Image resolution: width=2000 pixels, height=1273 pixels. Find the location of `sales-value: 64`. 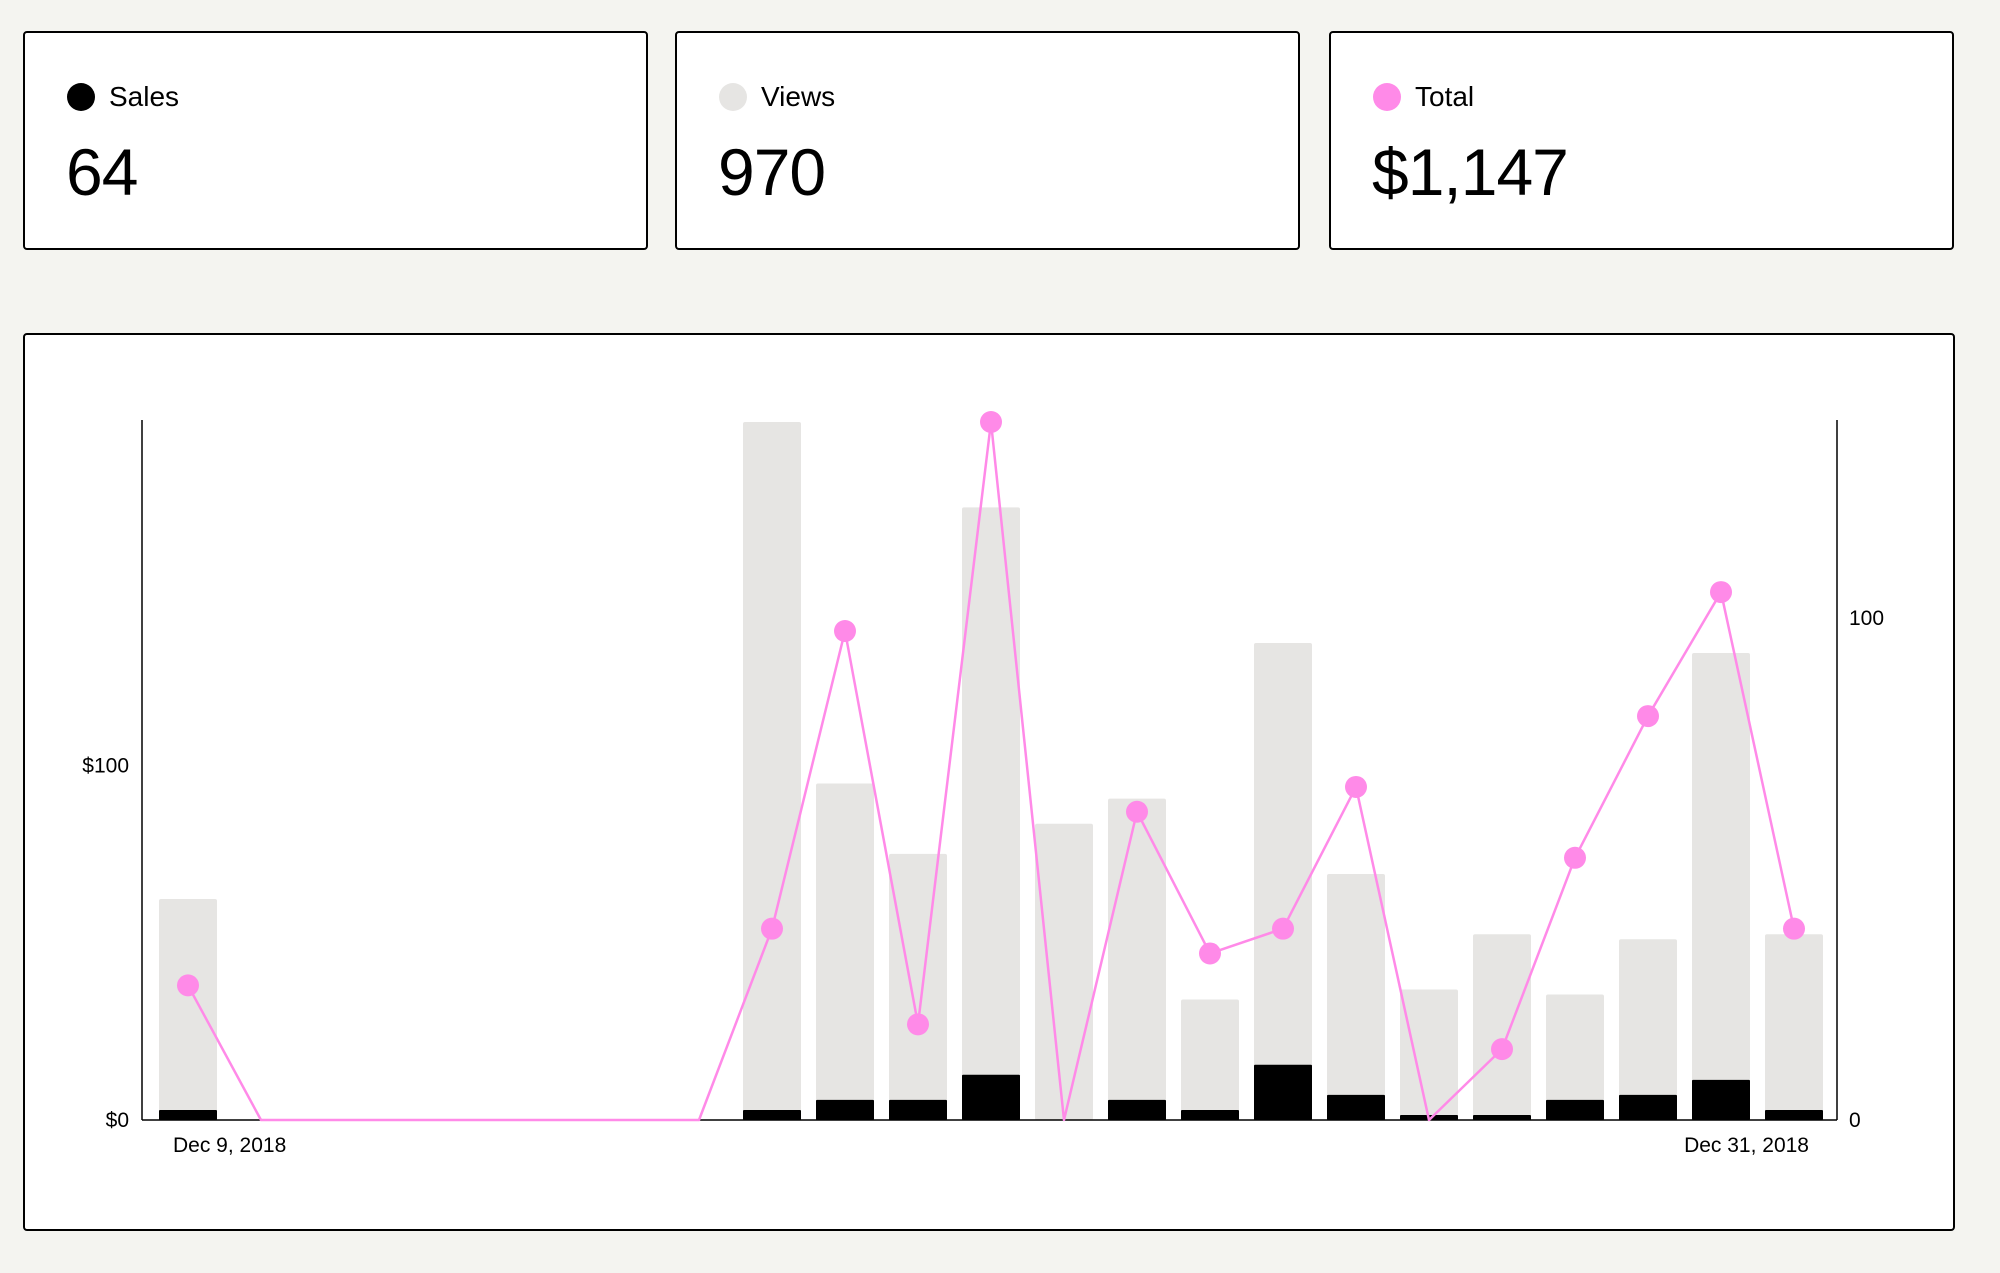

sales-value: 64 is located at coordinates (102, 172).